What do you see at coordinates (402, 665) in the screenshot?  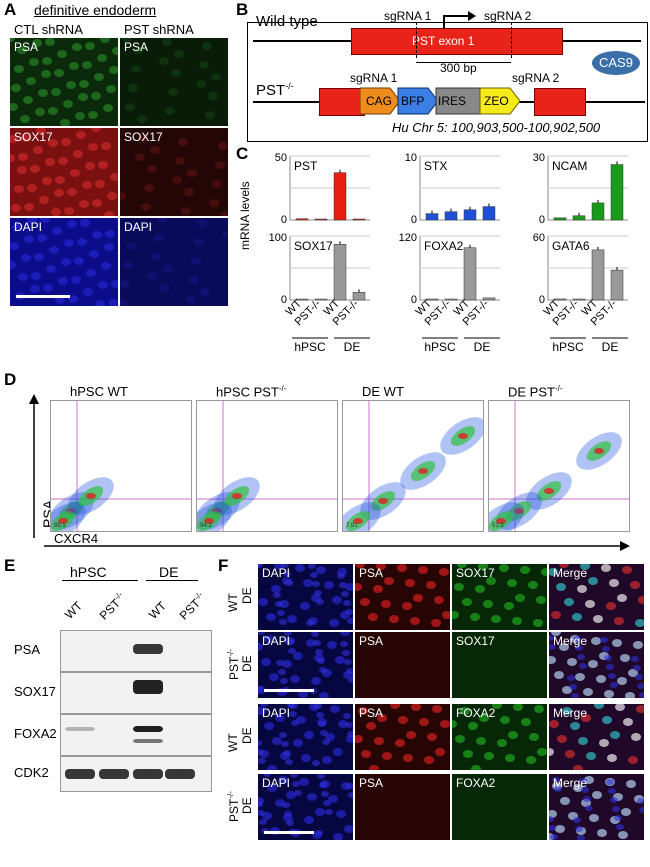 I see `panel-f-cell-1-1: PSA` at bounding box center [402, 665].